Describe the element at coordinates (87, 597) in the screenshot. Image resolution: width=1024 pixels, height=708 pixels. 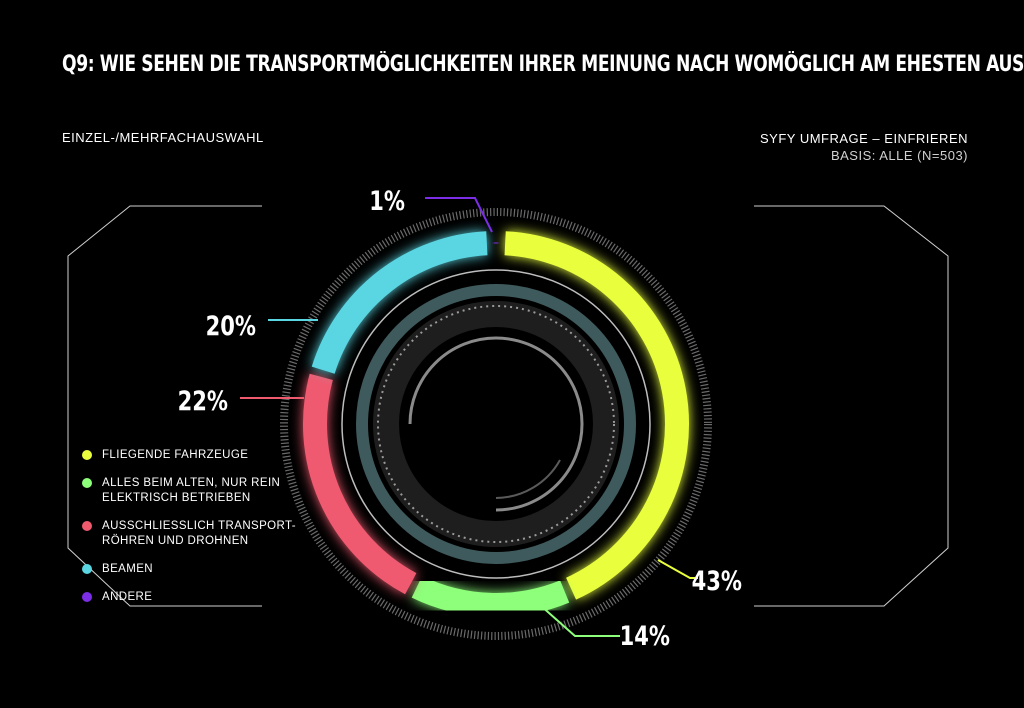
I see `legend-dot-andere` at that location.